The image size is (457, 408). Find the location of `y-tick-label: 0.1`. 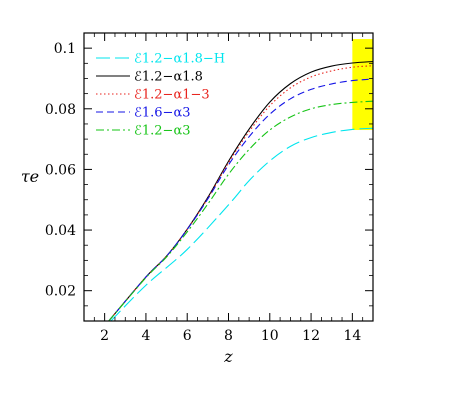

y-tick-label: 0.1 is located at coordinates (65, 49).